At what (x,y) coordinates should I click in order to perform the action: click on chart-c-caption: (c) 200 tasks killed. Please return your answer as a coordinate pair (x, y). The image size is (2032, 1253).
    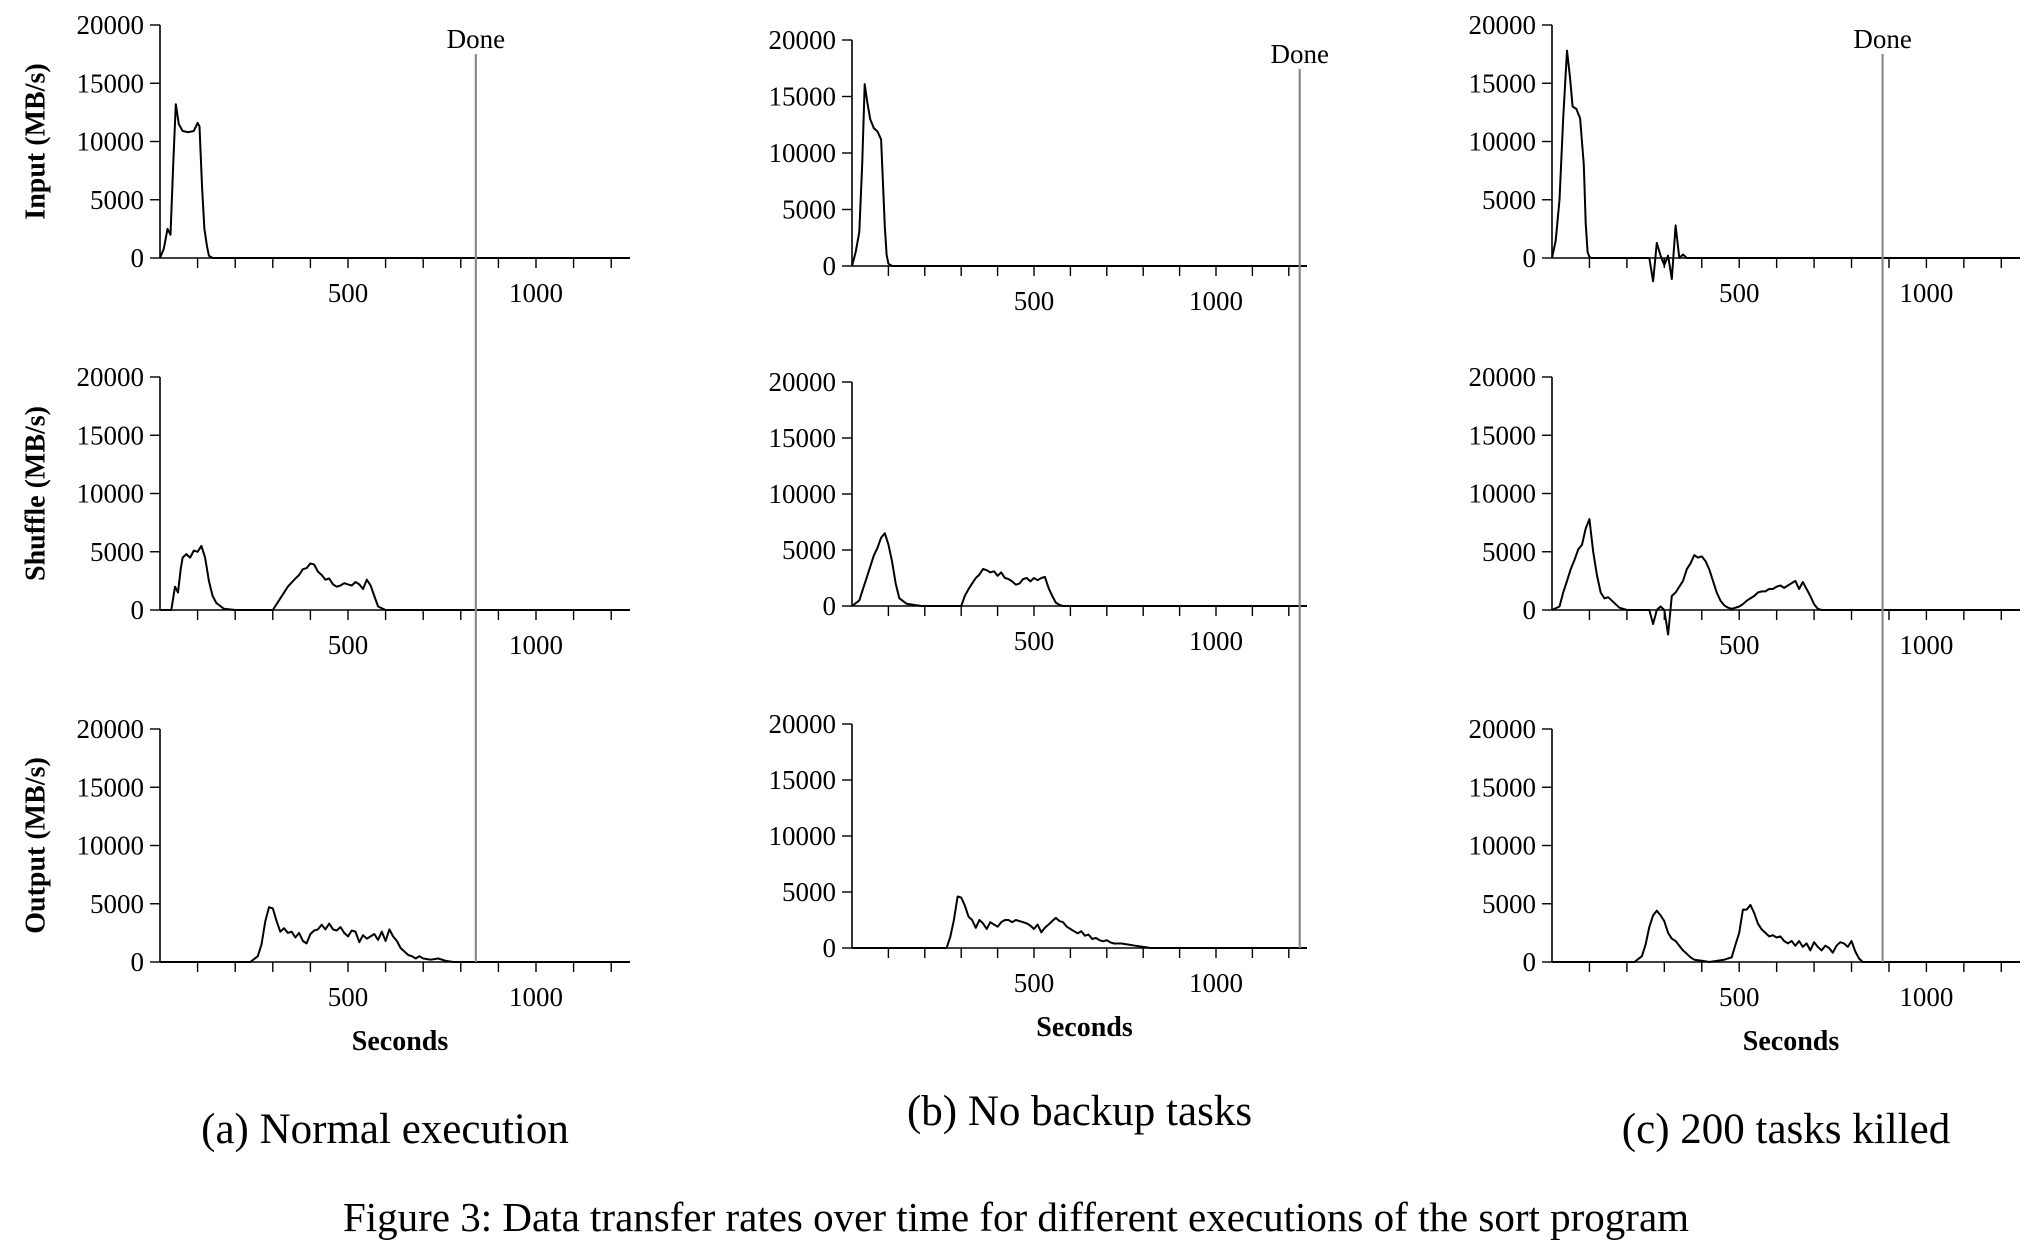
    Looking at the image, I should click on (1786, 1129).